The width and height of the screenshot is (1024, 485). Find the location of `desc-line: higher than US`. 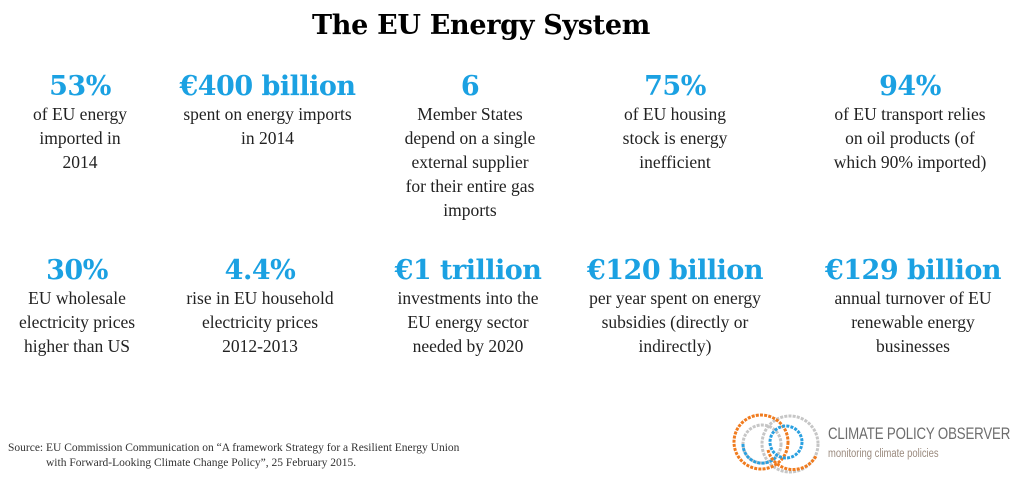

desc-line: higher than US is located at coordinates (77, 346).